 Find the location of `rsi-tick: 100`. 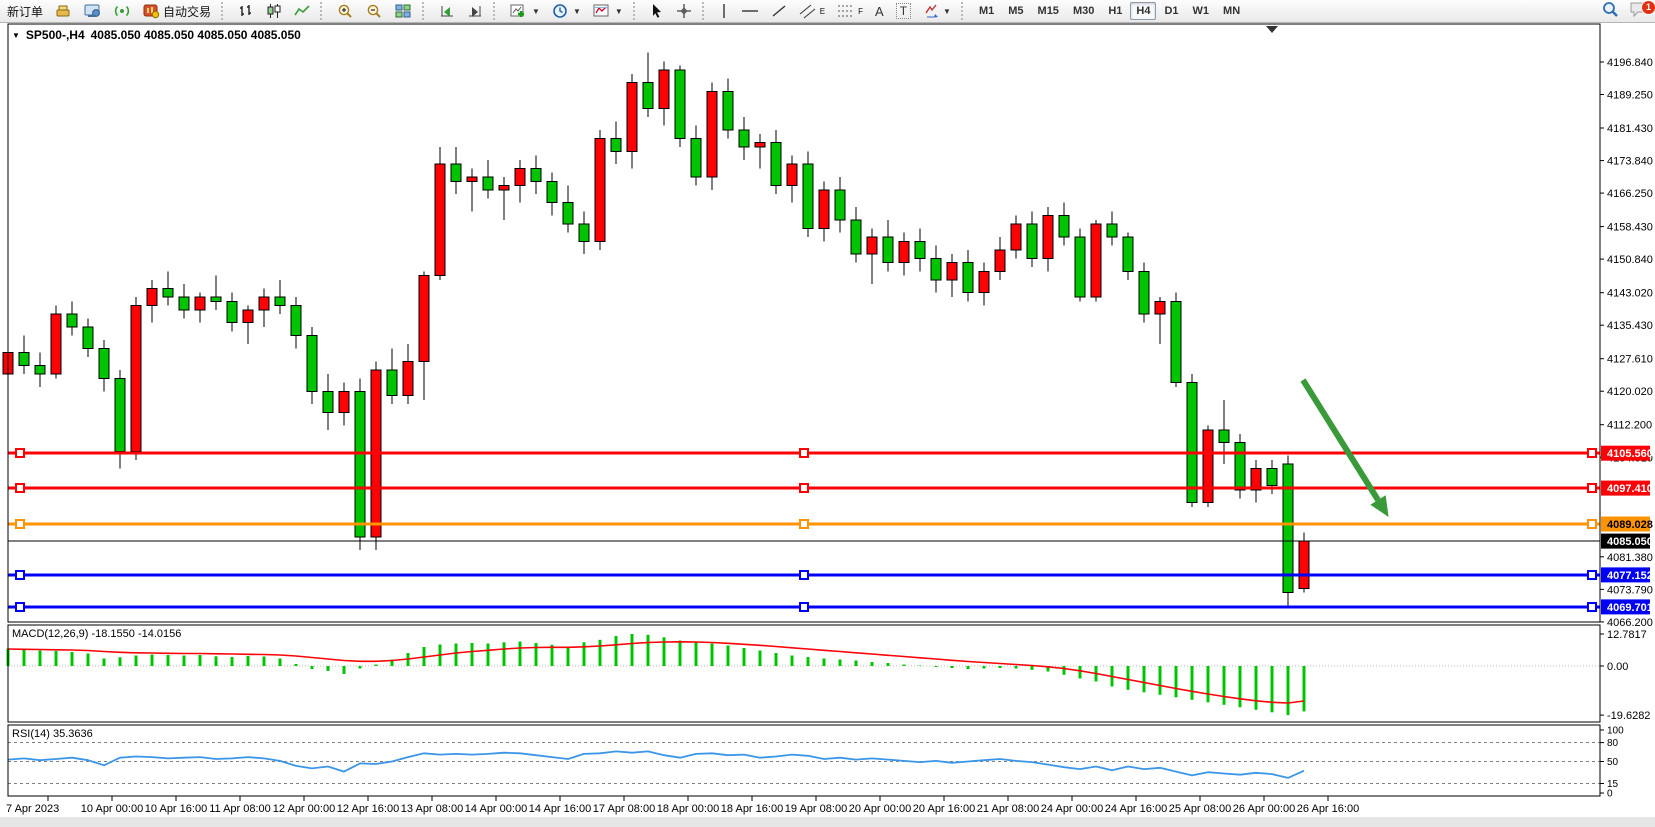

rsi-tick: 100 is located at coordinates (1615, 731).